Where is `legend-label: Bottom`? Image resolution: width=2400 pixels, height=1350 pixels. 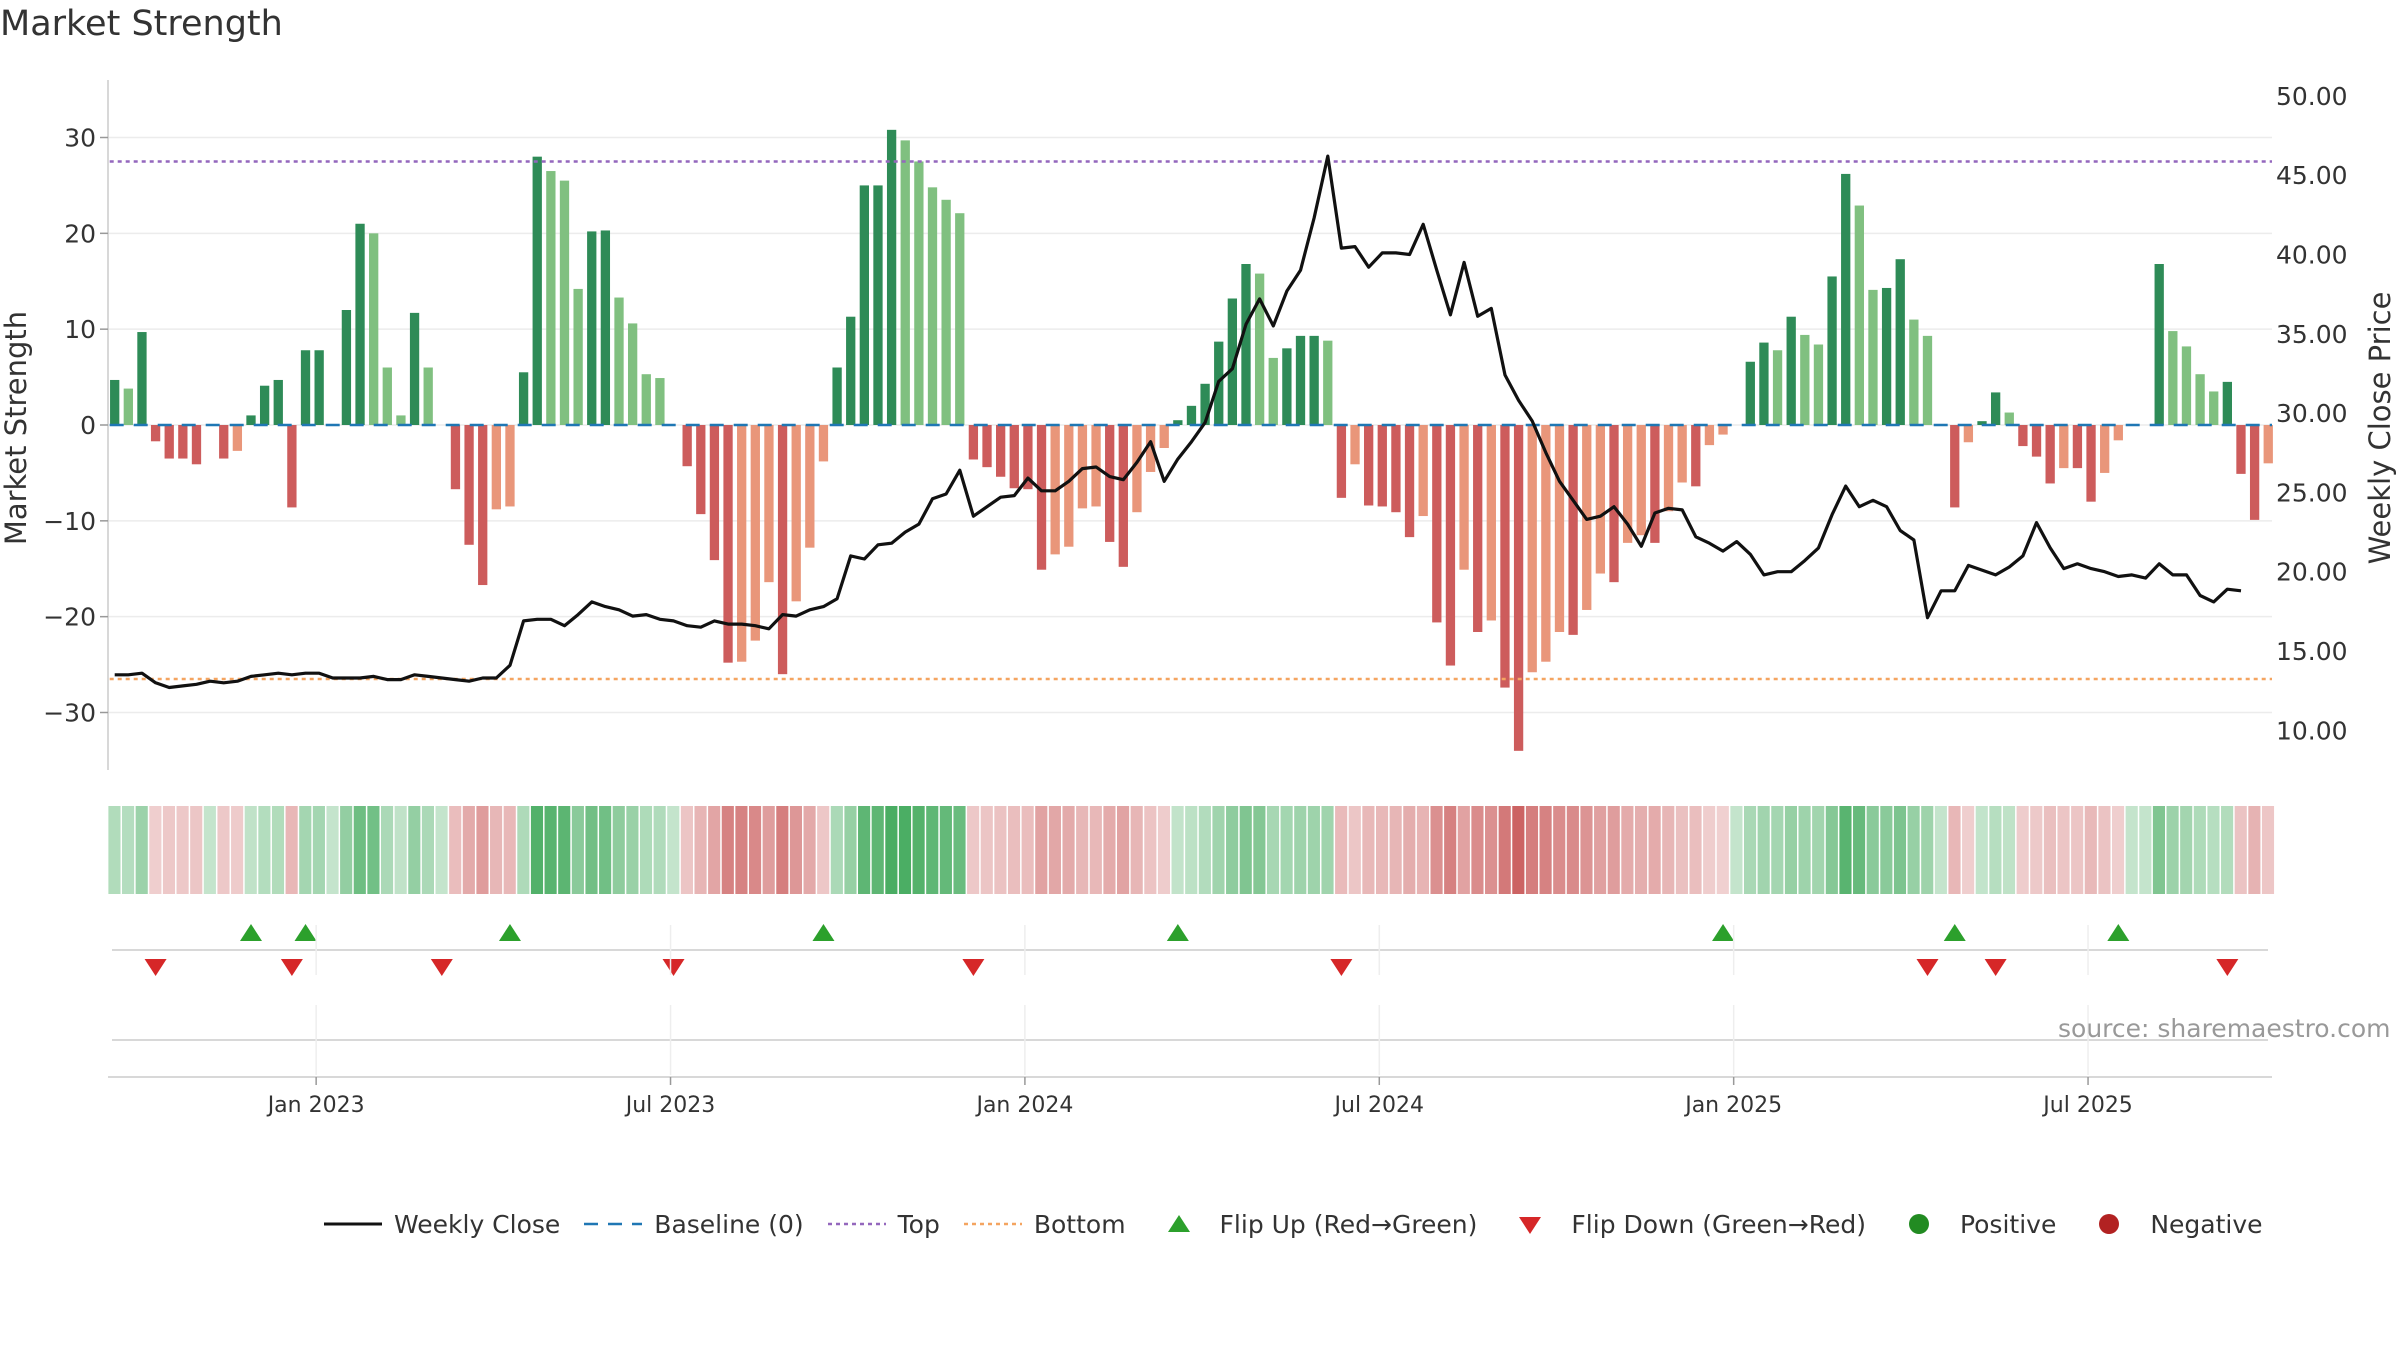
legend-label: Bottom is located at coordinates (1079, 1224).